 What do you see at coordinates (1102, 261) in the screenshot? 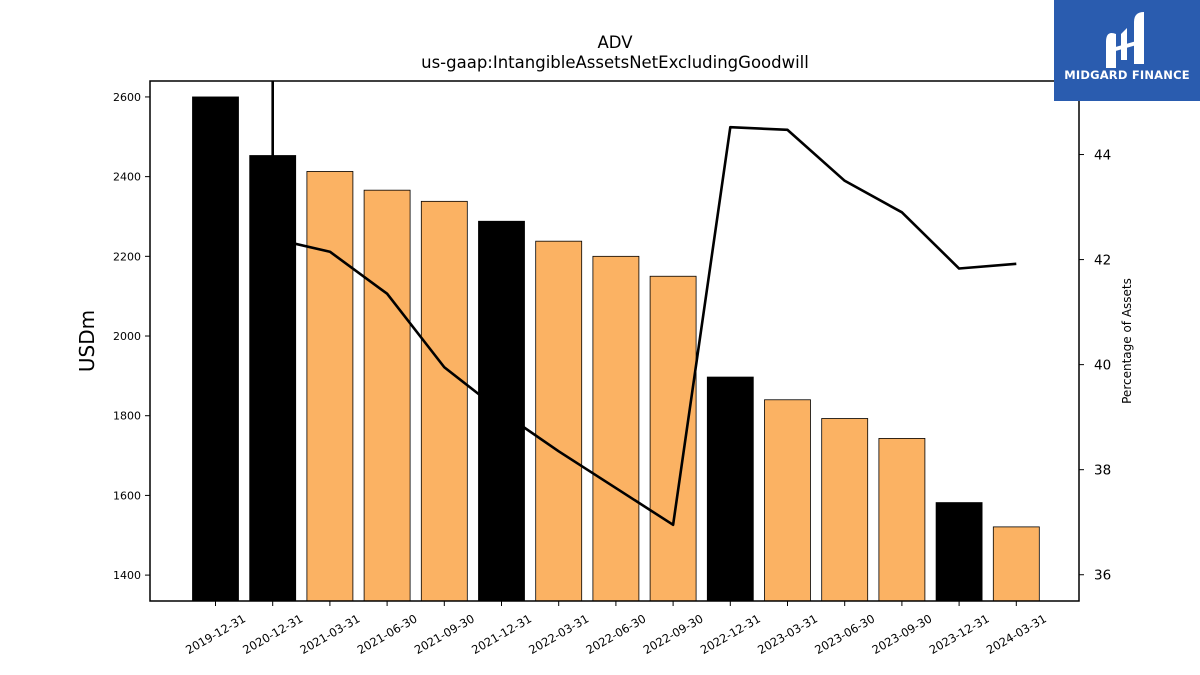
I see `y2-tick-label: 42` at bounding box center [1102, 261].